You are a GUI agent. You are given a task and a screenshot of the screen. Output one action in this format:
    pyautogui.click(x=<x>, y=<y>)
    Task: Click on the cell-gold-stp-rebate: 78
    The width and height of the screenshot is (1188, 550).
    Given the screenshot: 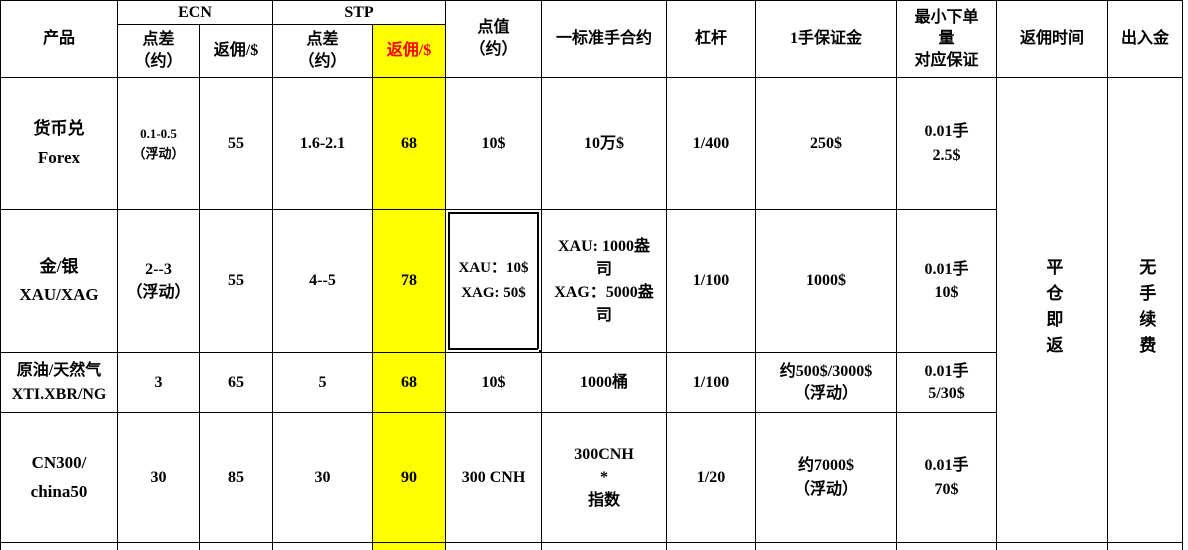 What is the action you would take?
    pyautogui.click(x=409, y=281)
    